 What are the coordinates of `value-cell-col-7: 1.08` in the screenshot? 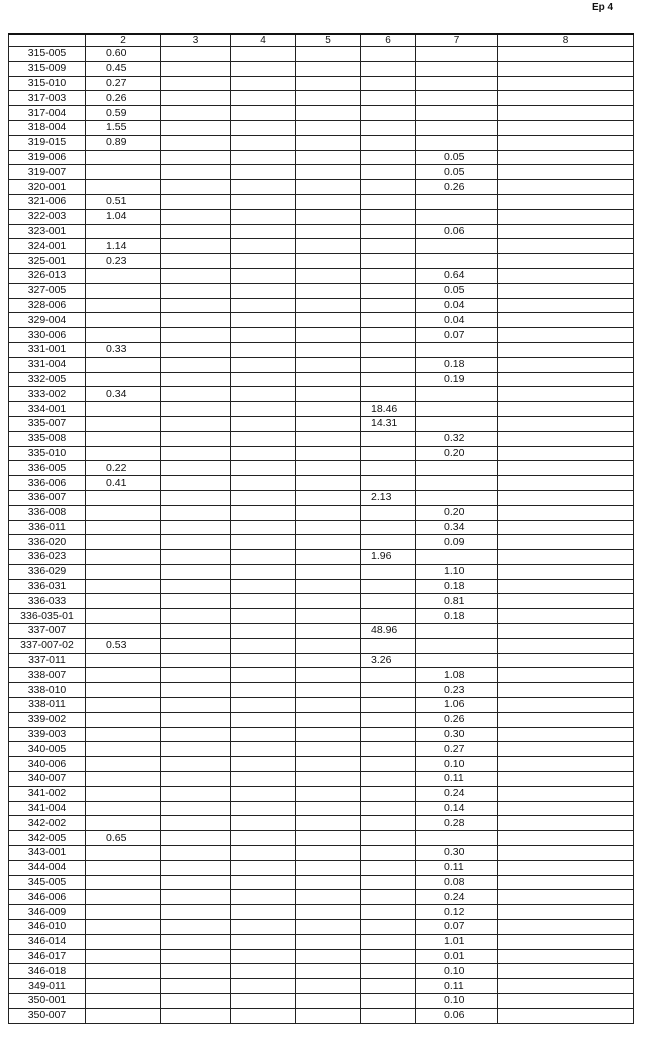 It's located at (456, 675).